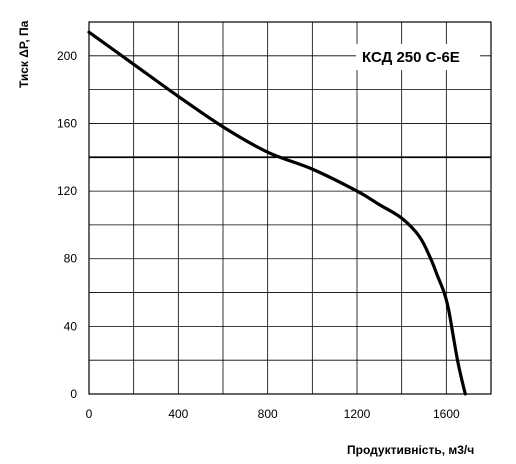  Describe the element at coordinates (268, 414) in the screenshot. I see `x-tick-label: 800` at that location.